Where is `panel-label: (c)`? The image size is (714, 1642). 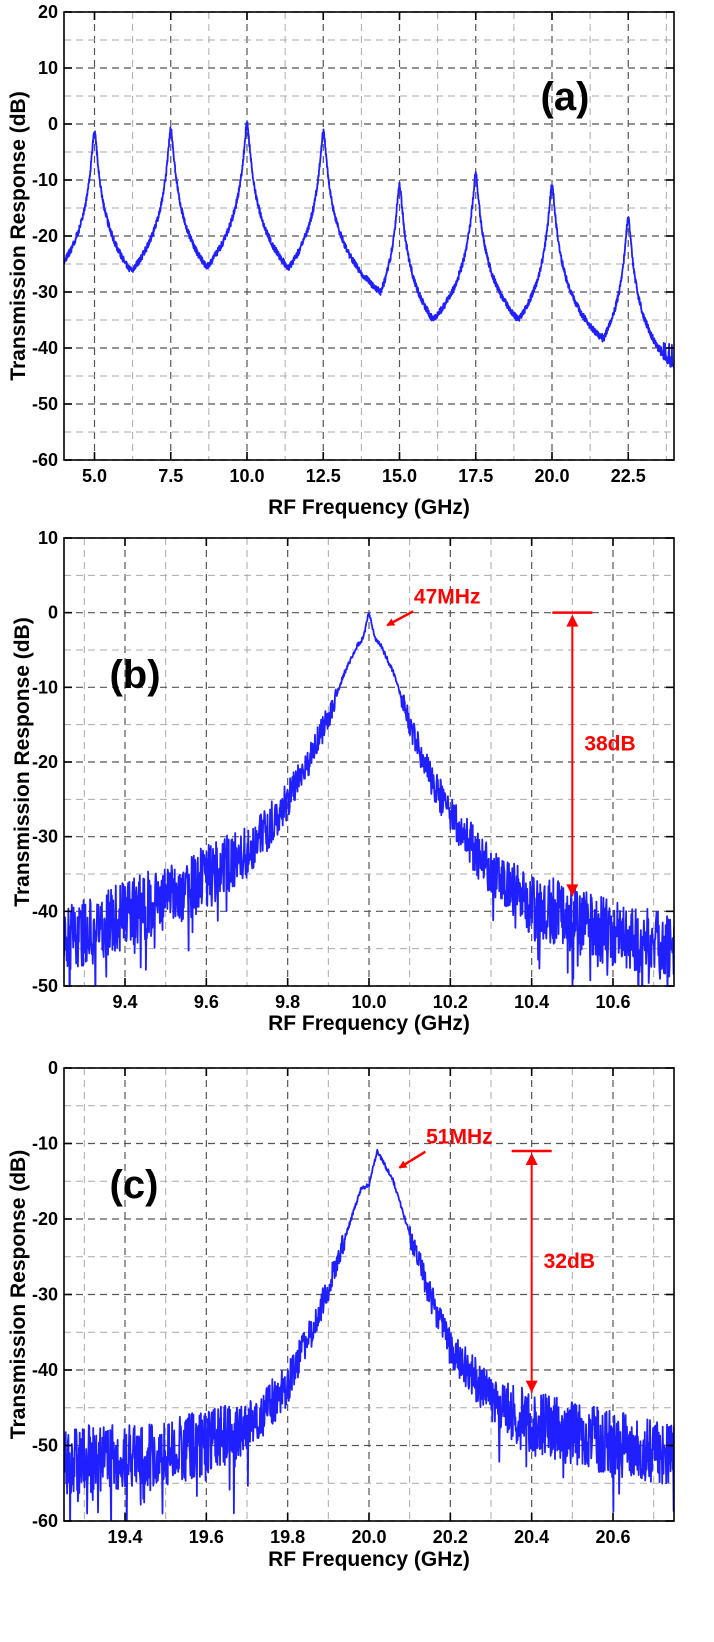 panel-label: (c) is located at coordinates (134, 1185).